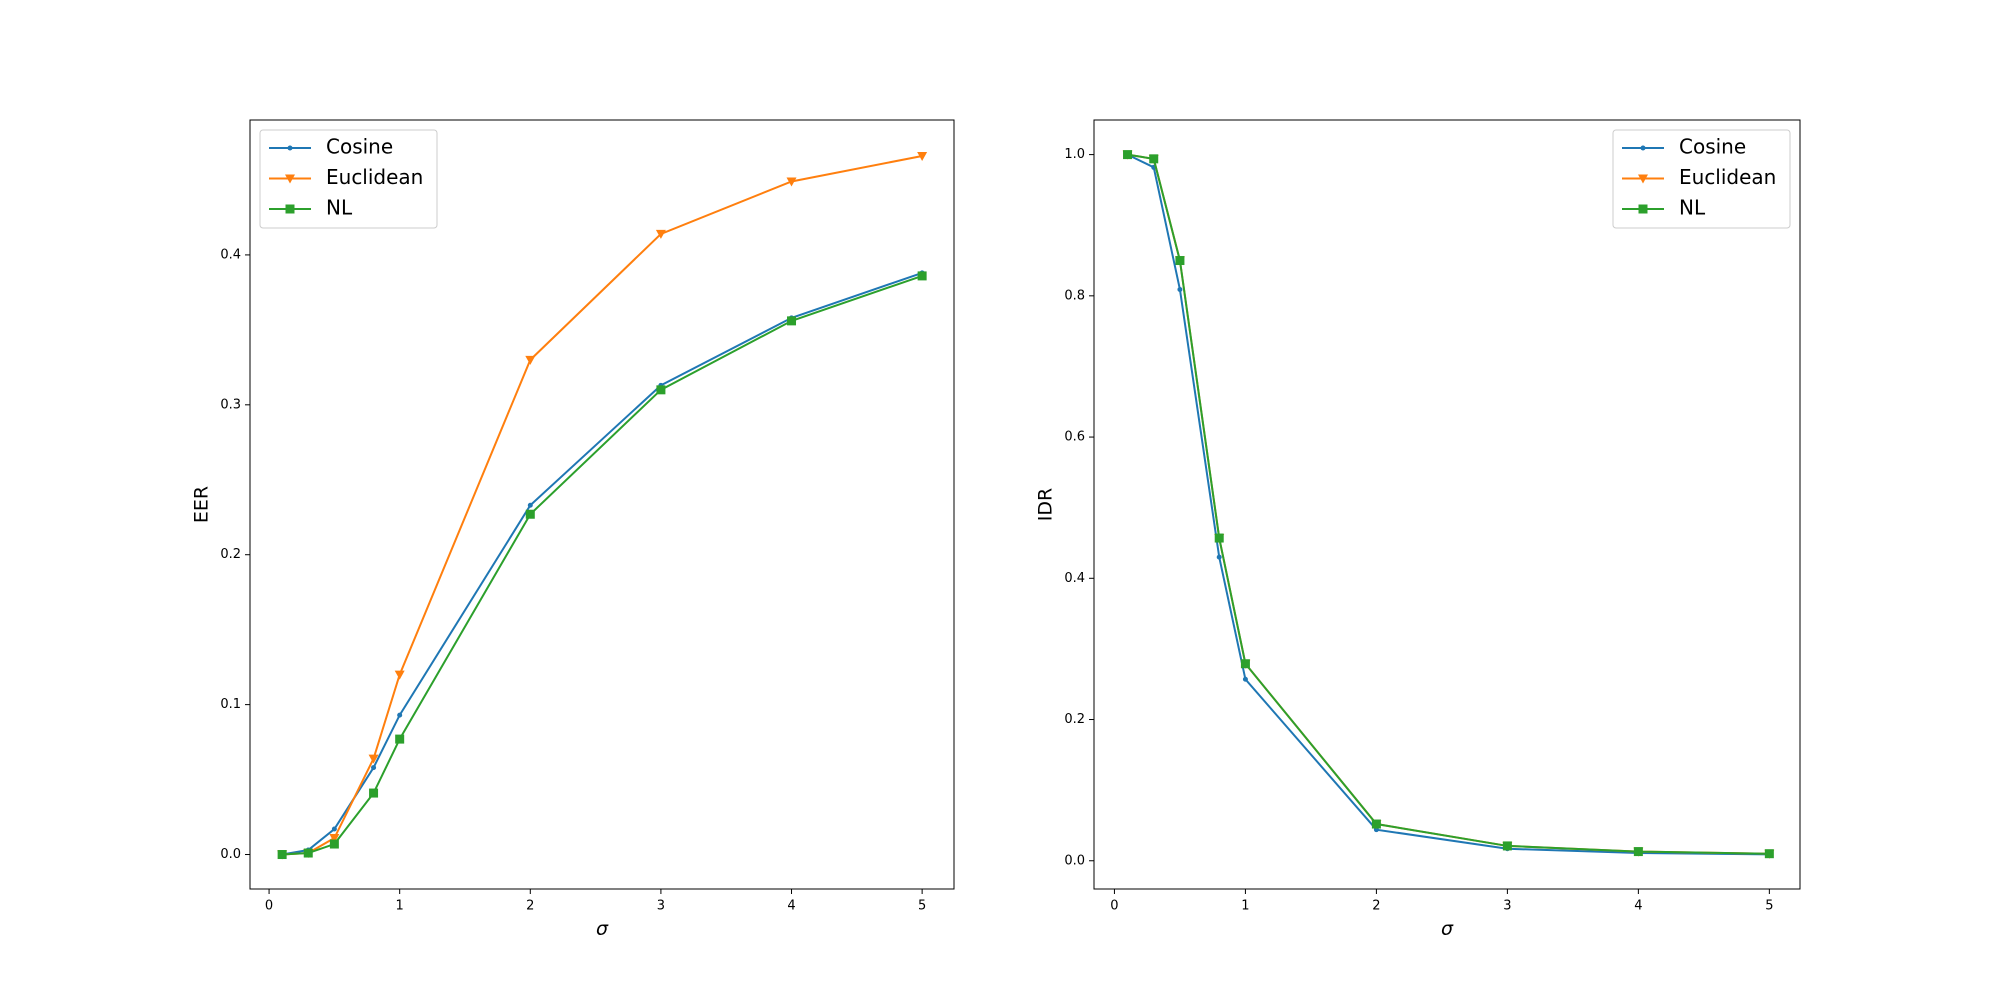  I want to click on y-tick-label: 0.1, so click(230, 704).